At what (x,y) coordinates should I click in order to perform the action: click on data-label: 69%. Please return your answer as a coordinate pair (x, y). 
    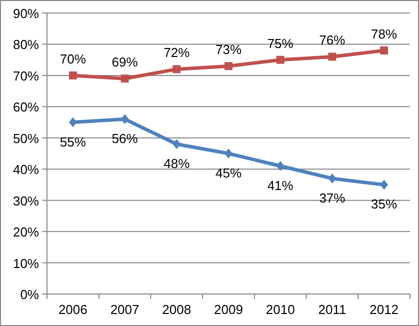
    Looking at the image, I should click on (125, 62).